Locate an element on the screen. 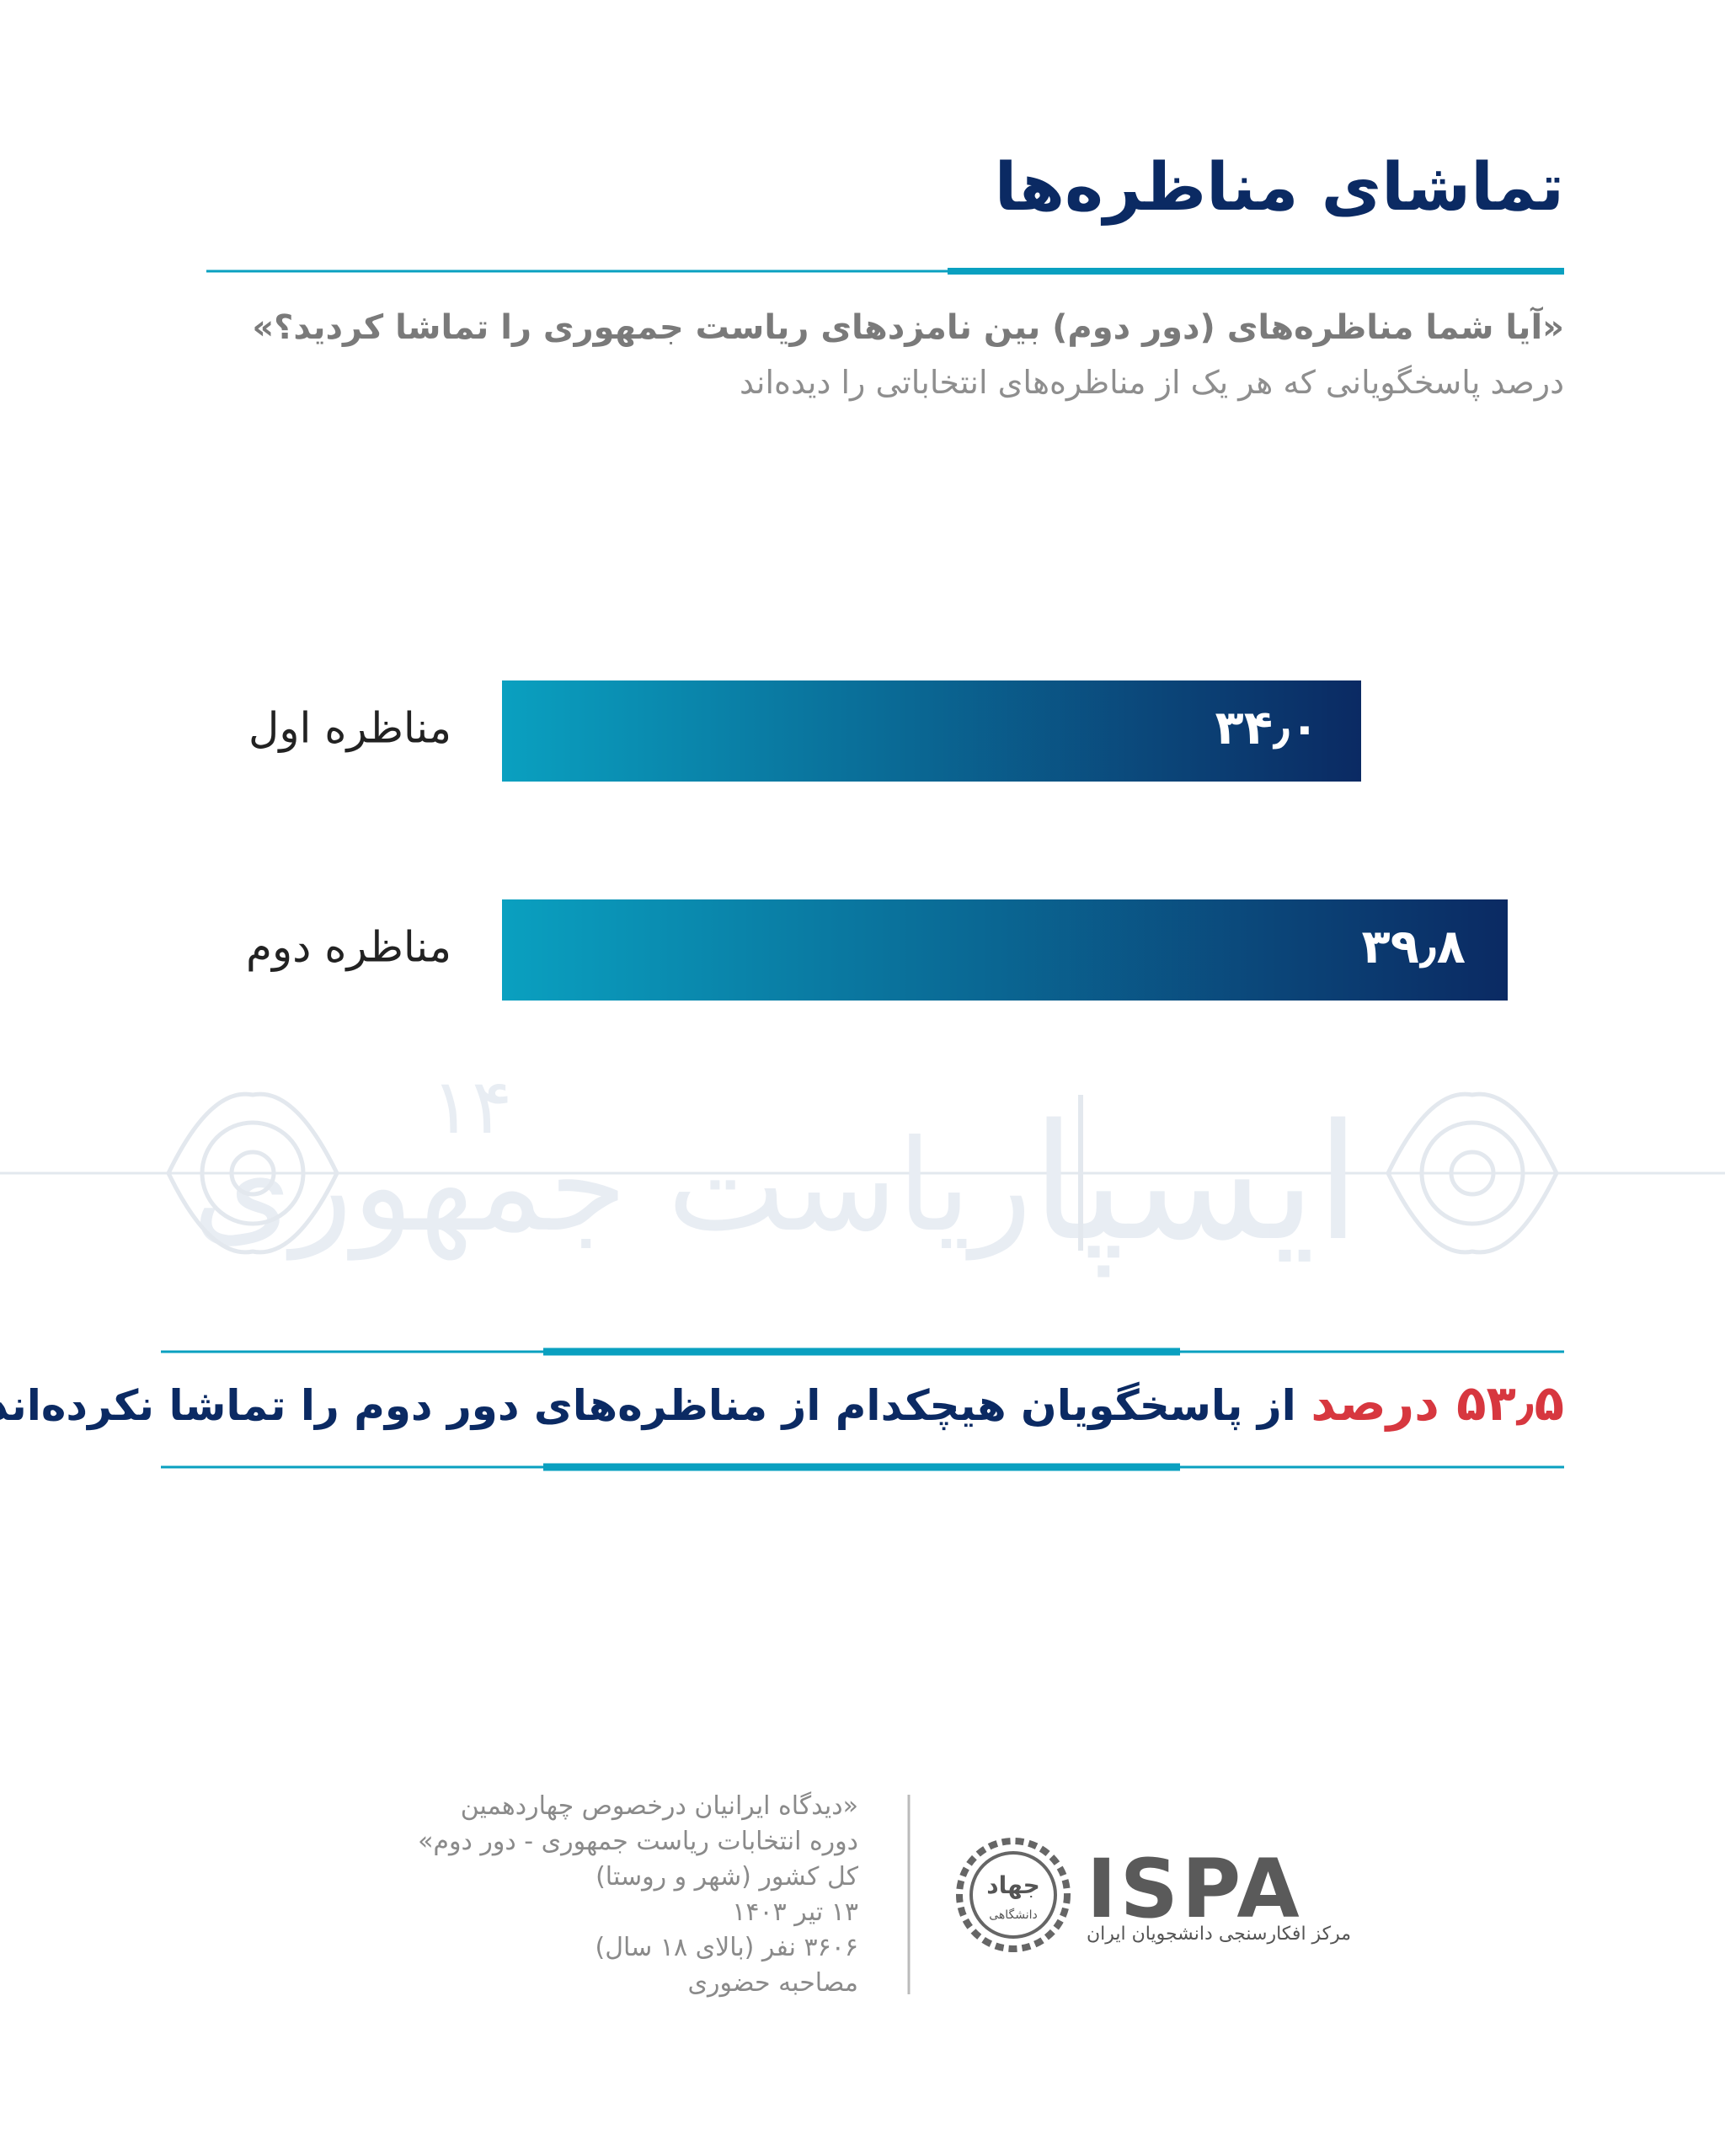 The width and height of the screenshot is (1725, 2156). footer-line: ۳۶۰۶ نفر (بالای ۱۸ سال) is located at coordinates (727, 1947).